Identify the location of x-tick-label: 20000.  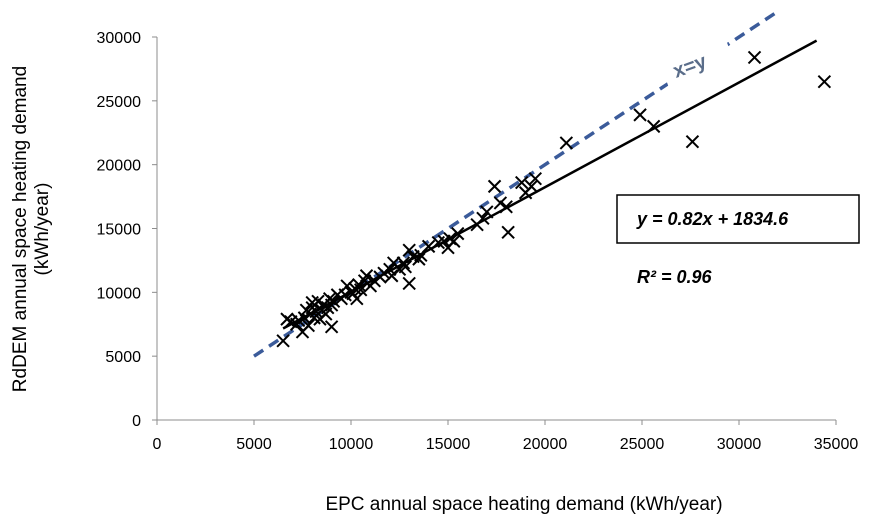
(545, 444).